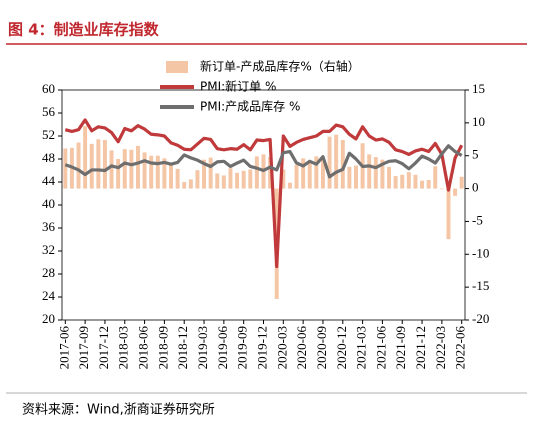 This screenshot has width=533, height=433. What do you see at coordinates (177, 67) in the screenshot?
I see `legend-swatch` at bounding box center [177, 67].